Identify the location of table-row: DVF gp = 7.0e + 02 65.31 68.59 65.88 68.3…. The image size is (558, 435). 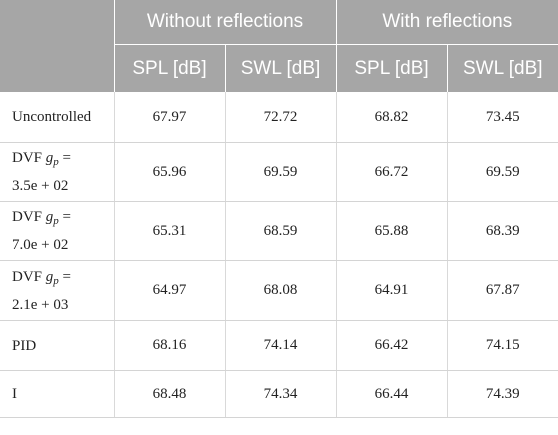
(279, 231).